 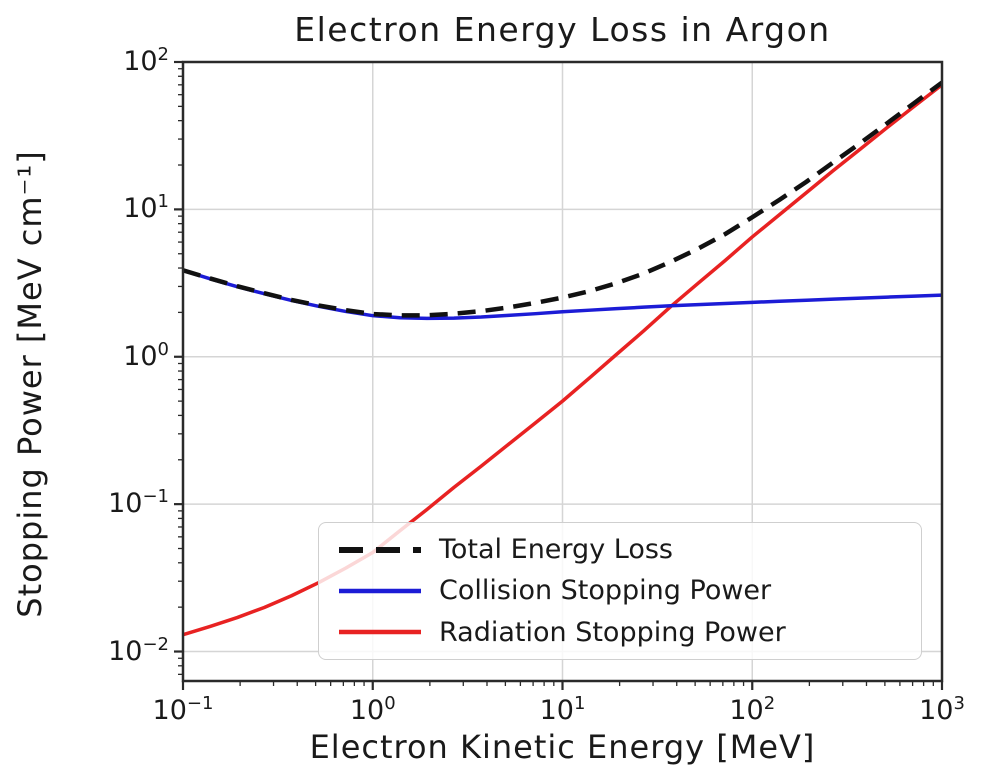 I want to click on chart-title: Electron Energy Loss in Argon, so click(x=562, y=29).